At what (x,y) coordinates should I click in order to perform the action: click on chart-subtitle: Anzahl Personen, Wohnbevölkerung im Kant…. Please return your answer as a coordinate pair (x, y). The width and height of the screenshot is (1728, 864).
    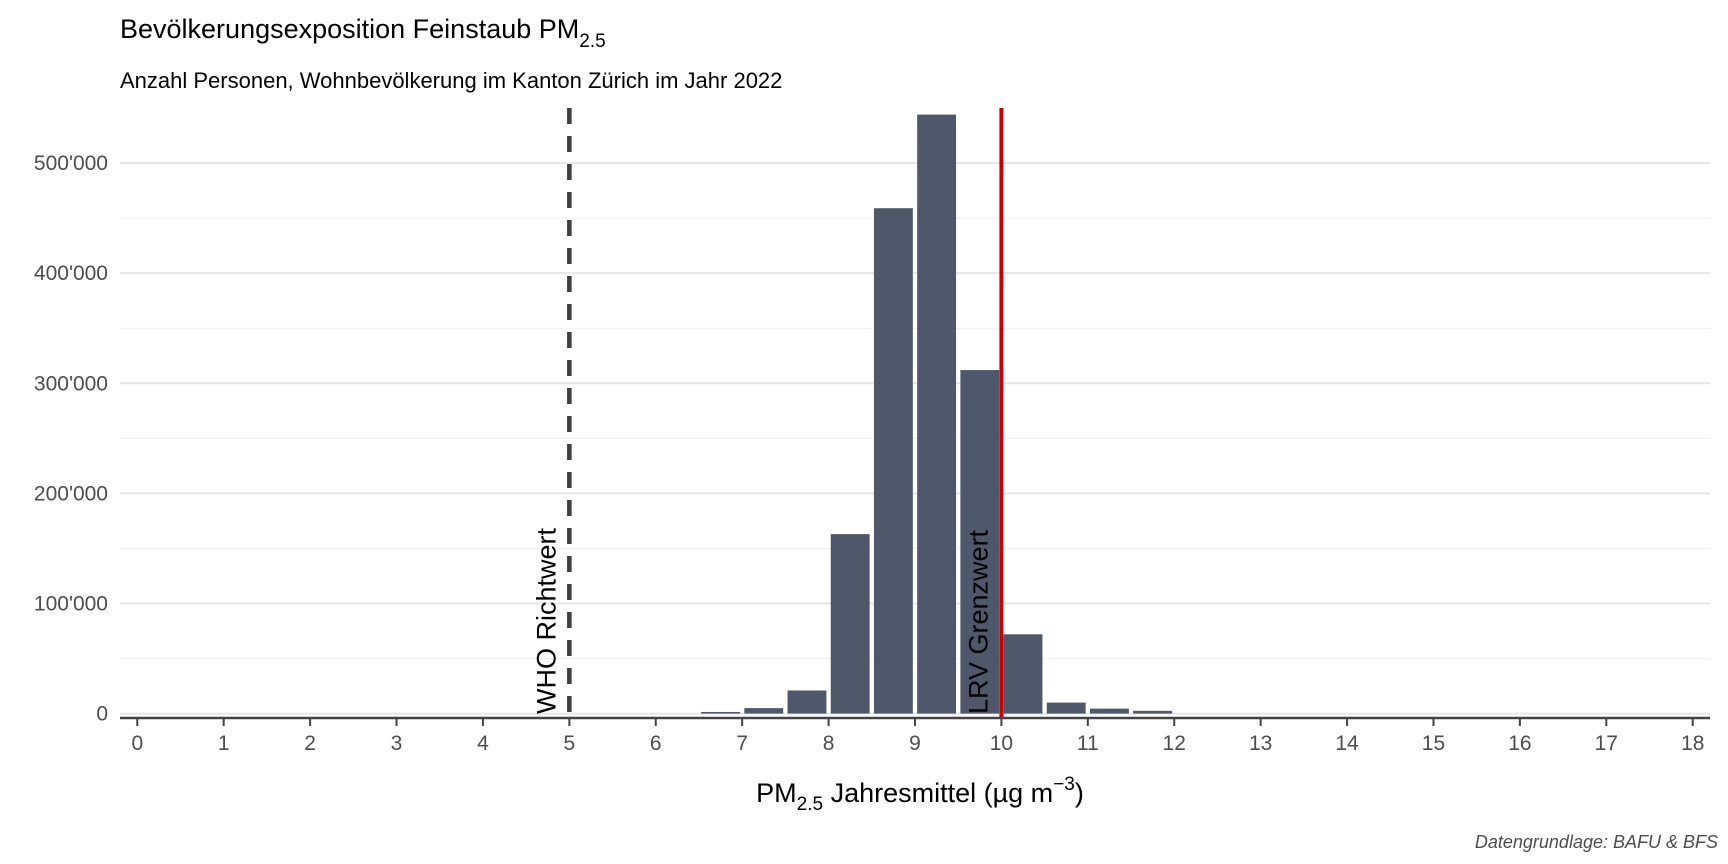
    Looking at the image, I should click on (451, 80).